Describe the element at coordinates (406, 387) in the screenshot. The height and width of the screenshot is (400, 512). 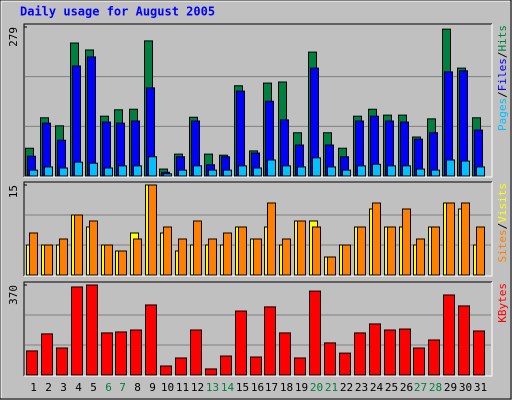
I see `x-tick-label: 26` at that location.